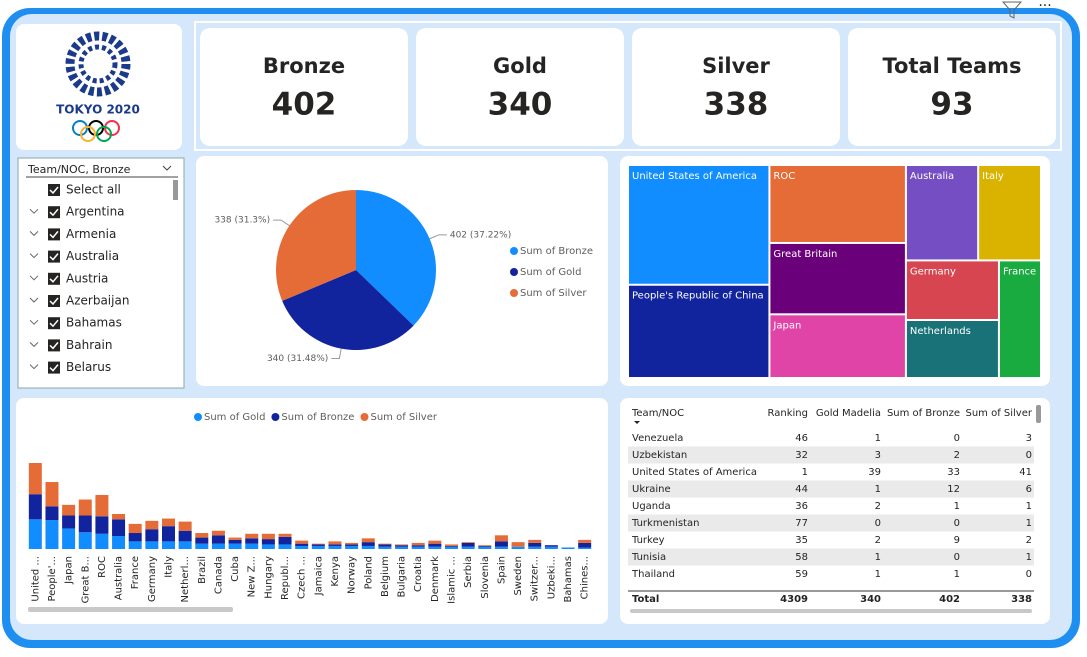 The width and height of the screenshot is (1087, 657). I want to click on x-tick-label: Serbia, so click(468, 572).